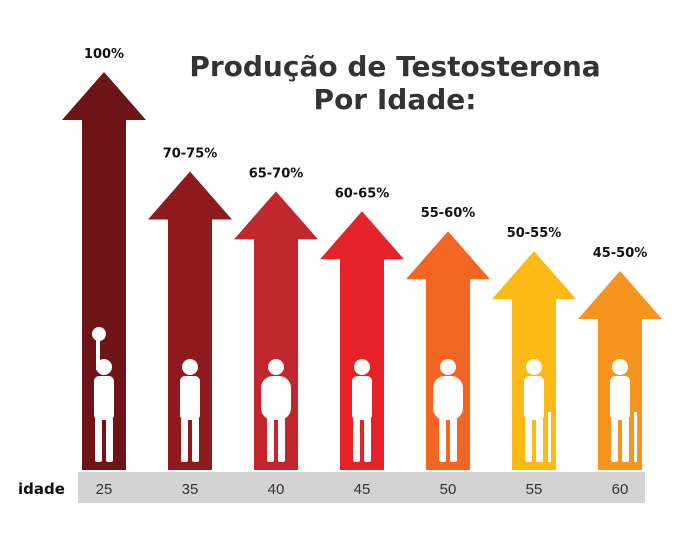 The image size is (675, 538). Describe the element at coordinates (190, 154) in the screenshot. I see `value-label-35: 70-75%` at that location.